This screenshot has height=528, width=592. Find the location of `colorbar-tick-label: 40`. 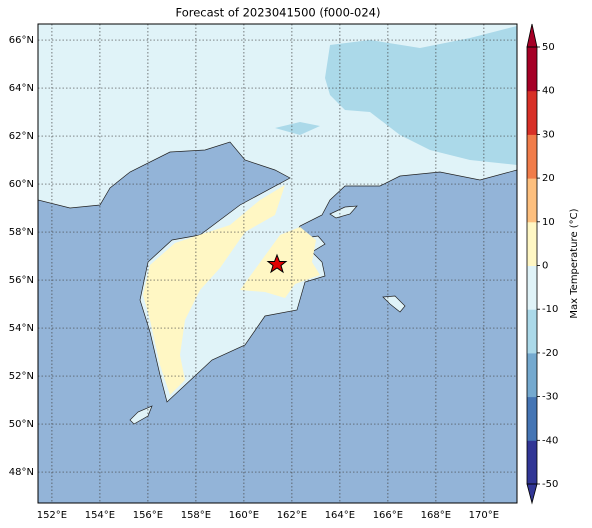

colorbar-tick-label: 40 is located at coordinates (548, 91).